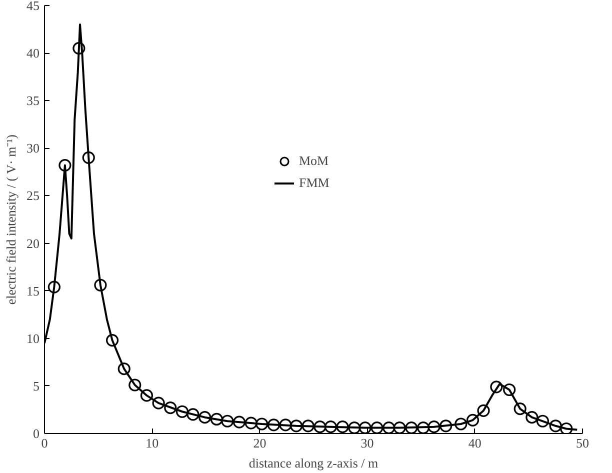  I want to click on y-tick-label: 0, so click(36, 433).